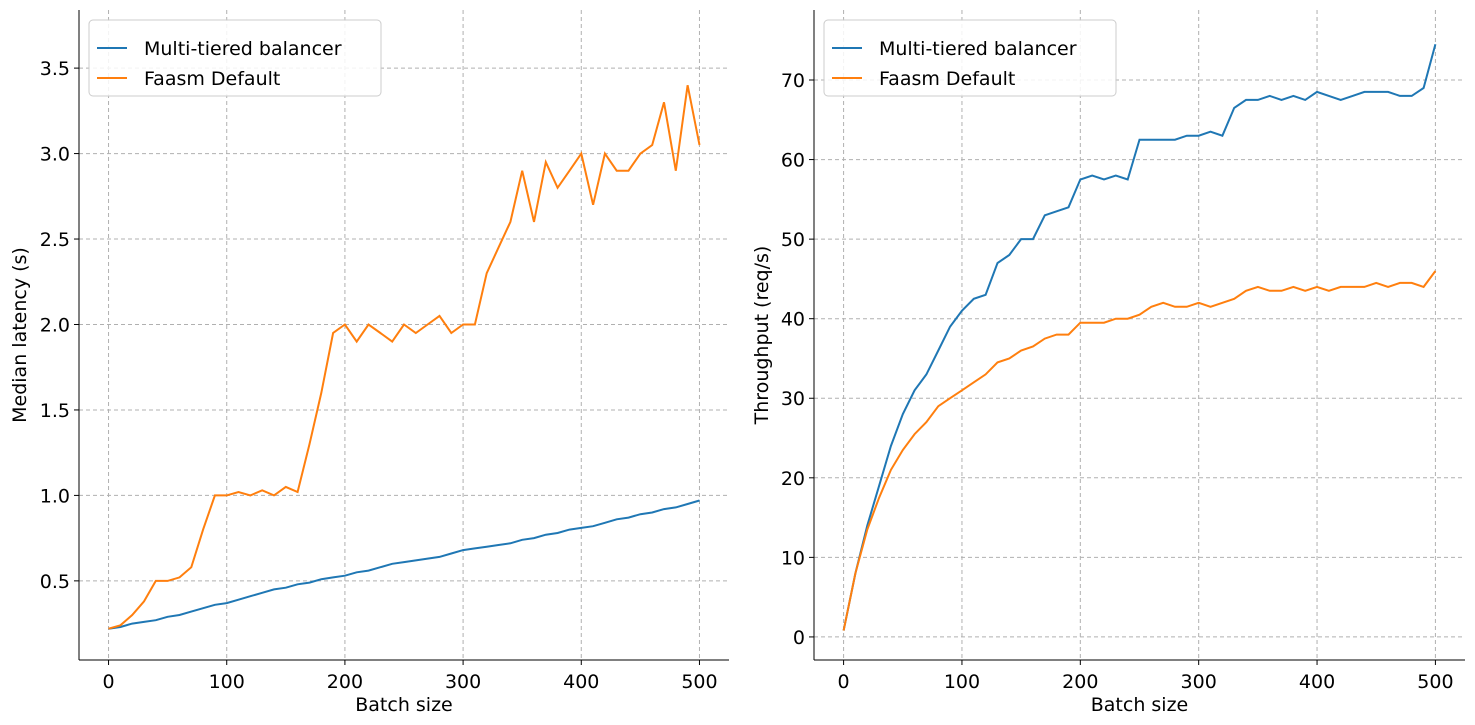 The image size is (1475, 725). I want to click on y-tick-label: 1.5, so click(55, 411).